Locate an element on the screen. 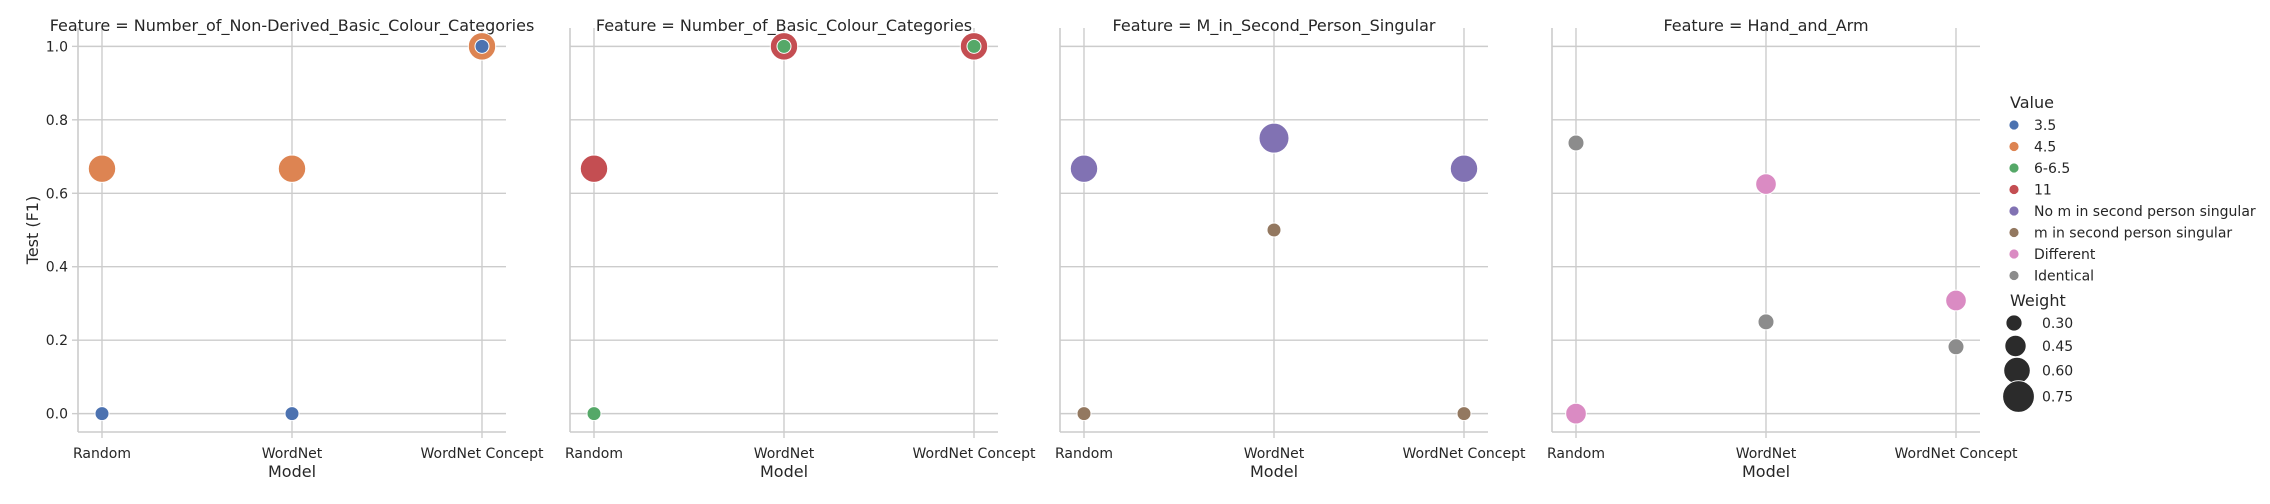 The height and width of the screenshot is (504, 2270). legend-title-weight: Weight is located at coordinates (2038, 300).